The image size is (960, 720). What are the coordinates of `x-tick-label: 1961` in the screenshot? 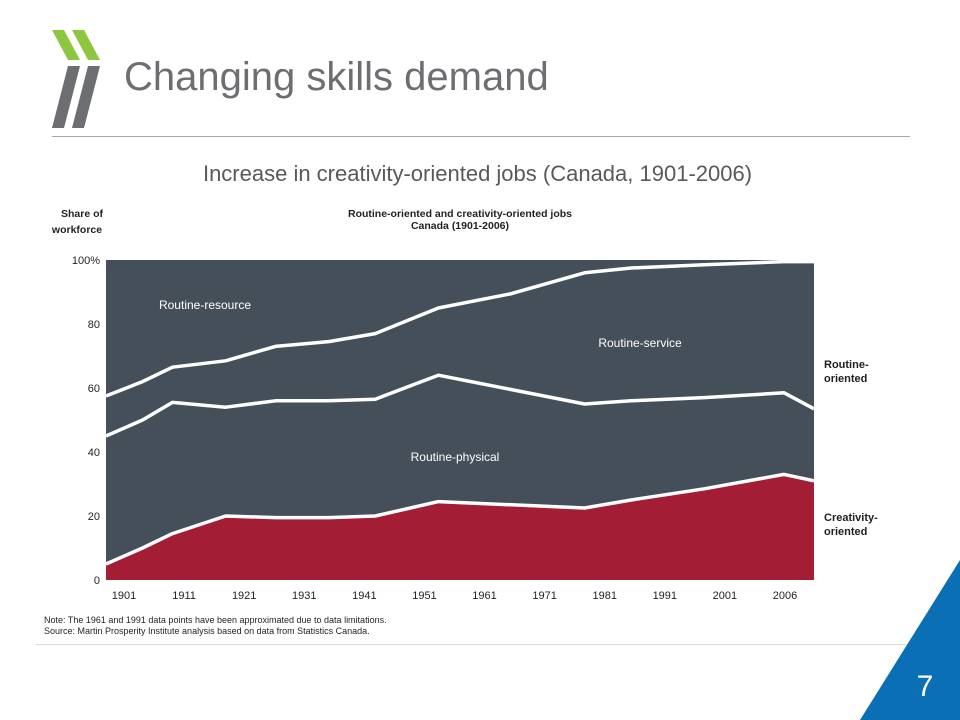 It's located at (484, 596).